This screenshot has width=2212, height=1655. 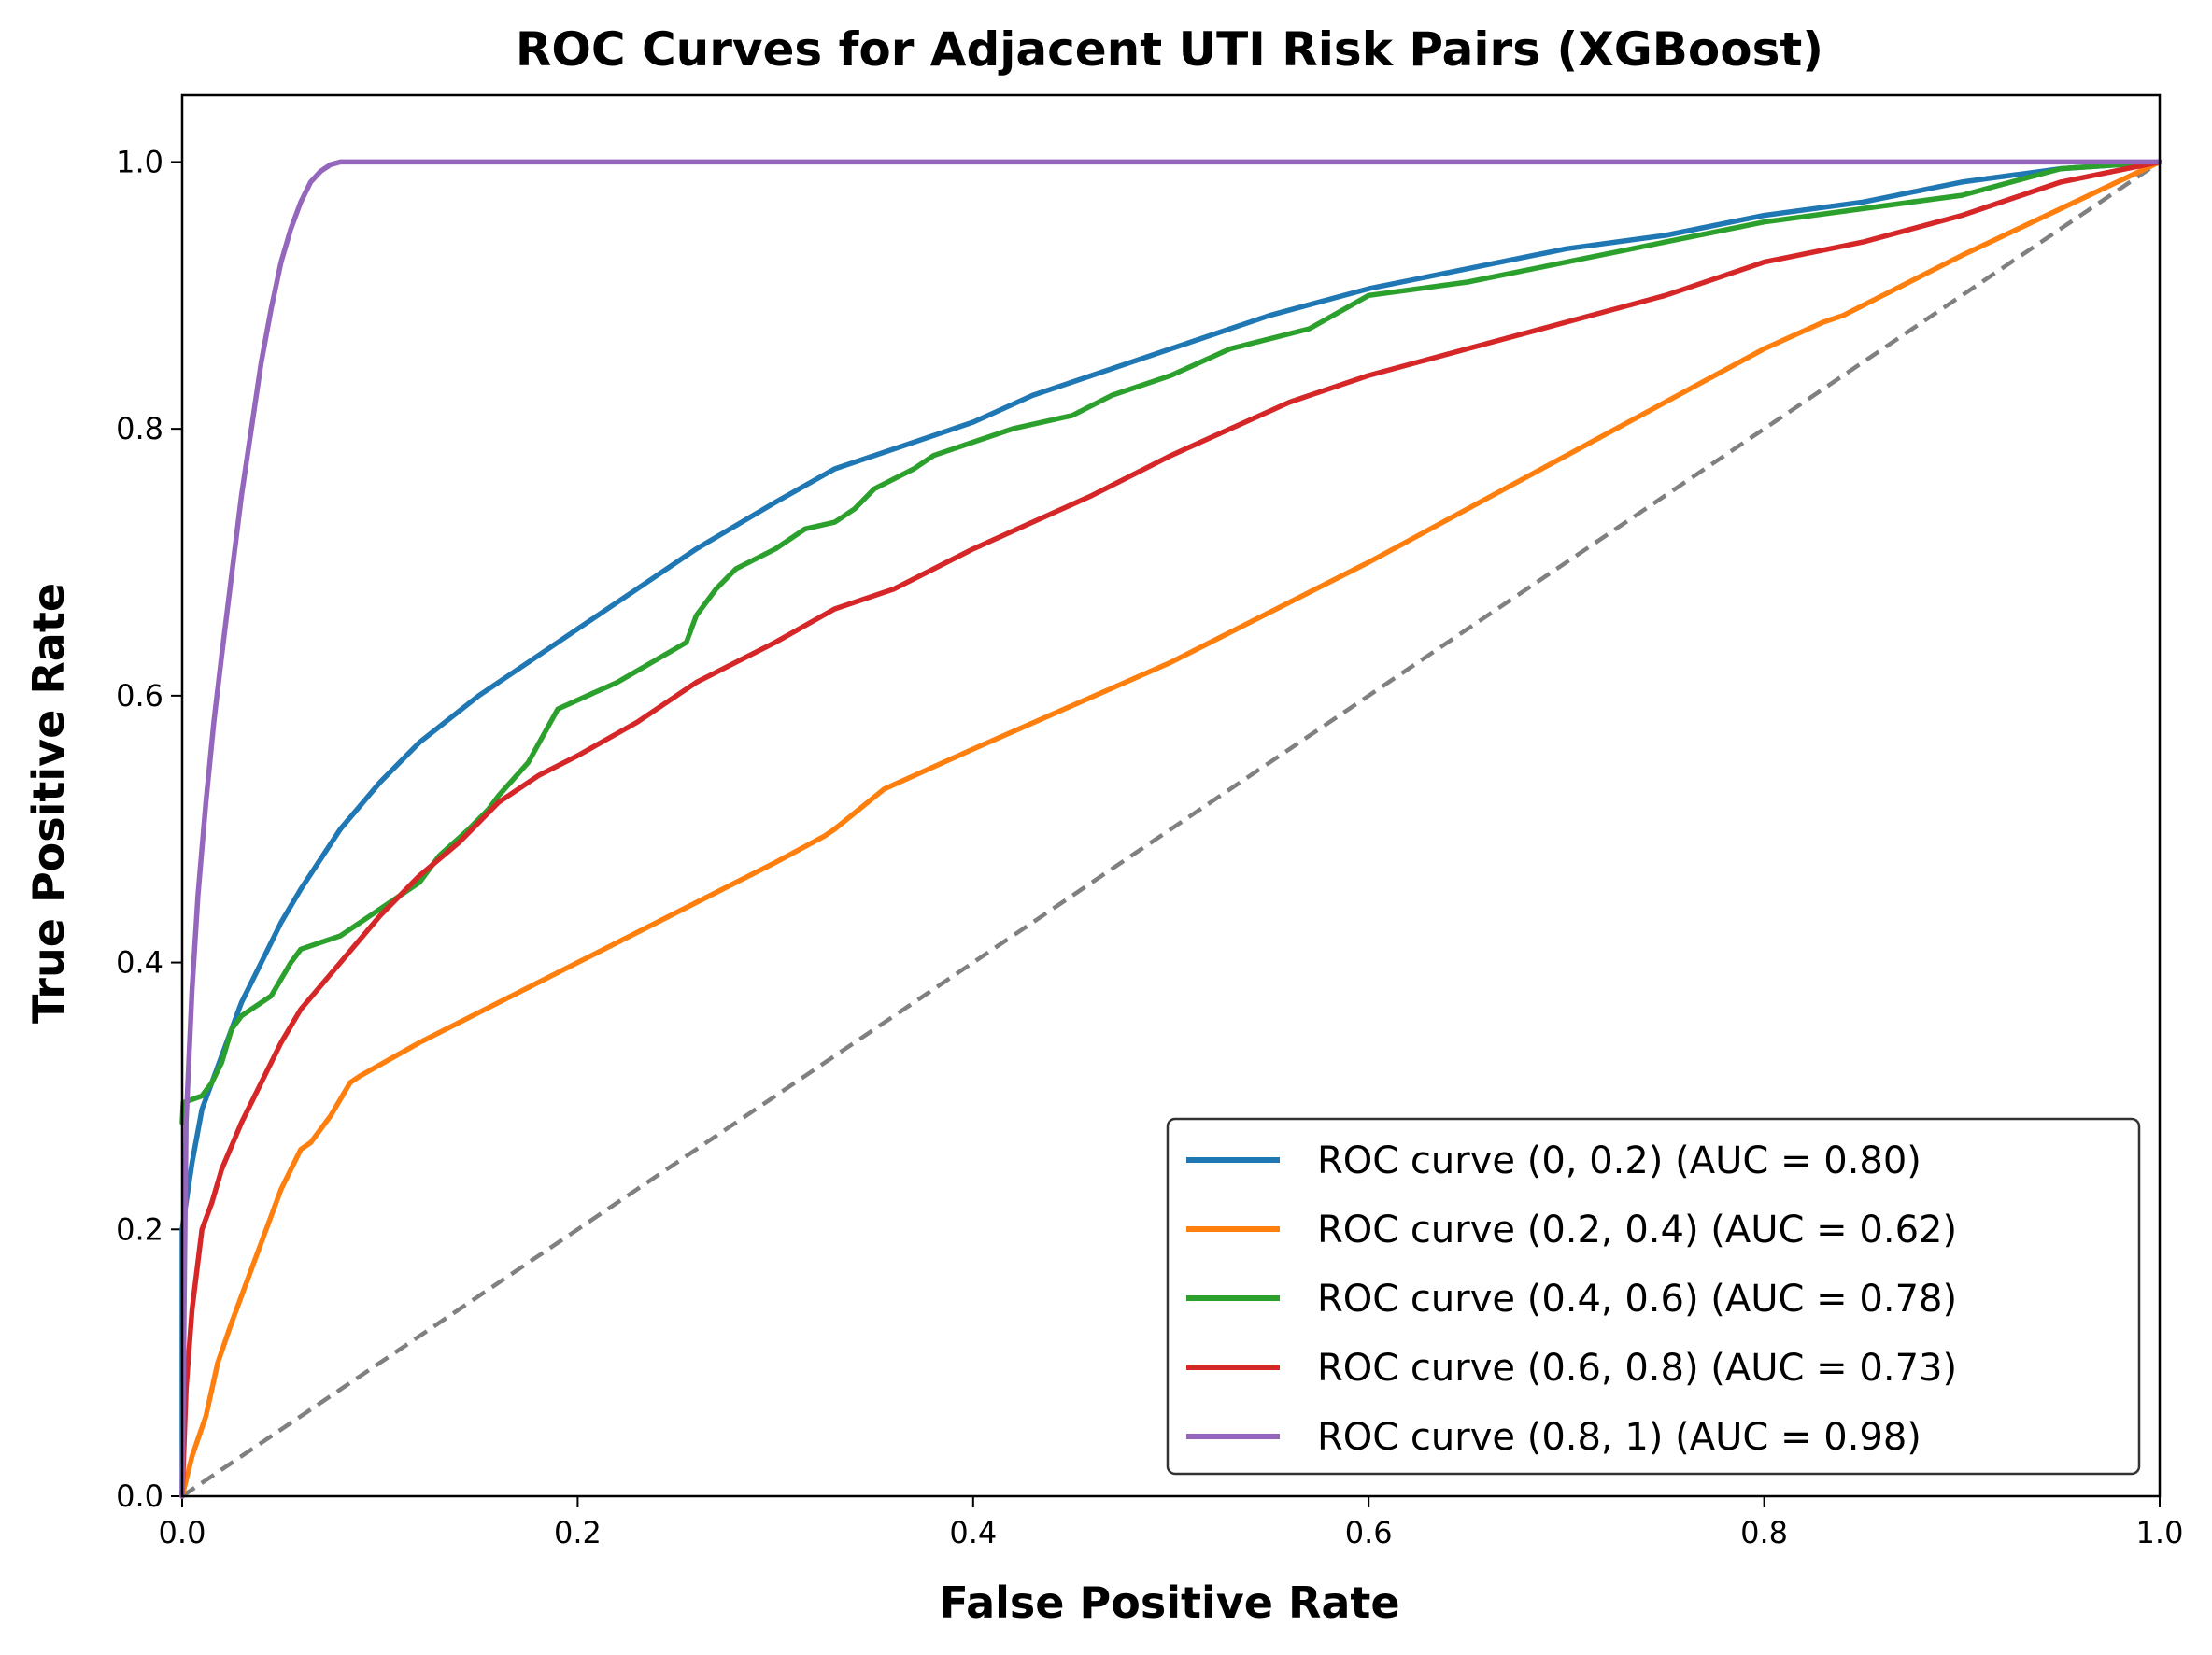 What do you see at coordinates (1369, 1533) in the screenshot?
I see `x-tick-label: 0.6` at bounding box center [1369, 1533].